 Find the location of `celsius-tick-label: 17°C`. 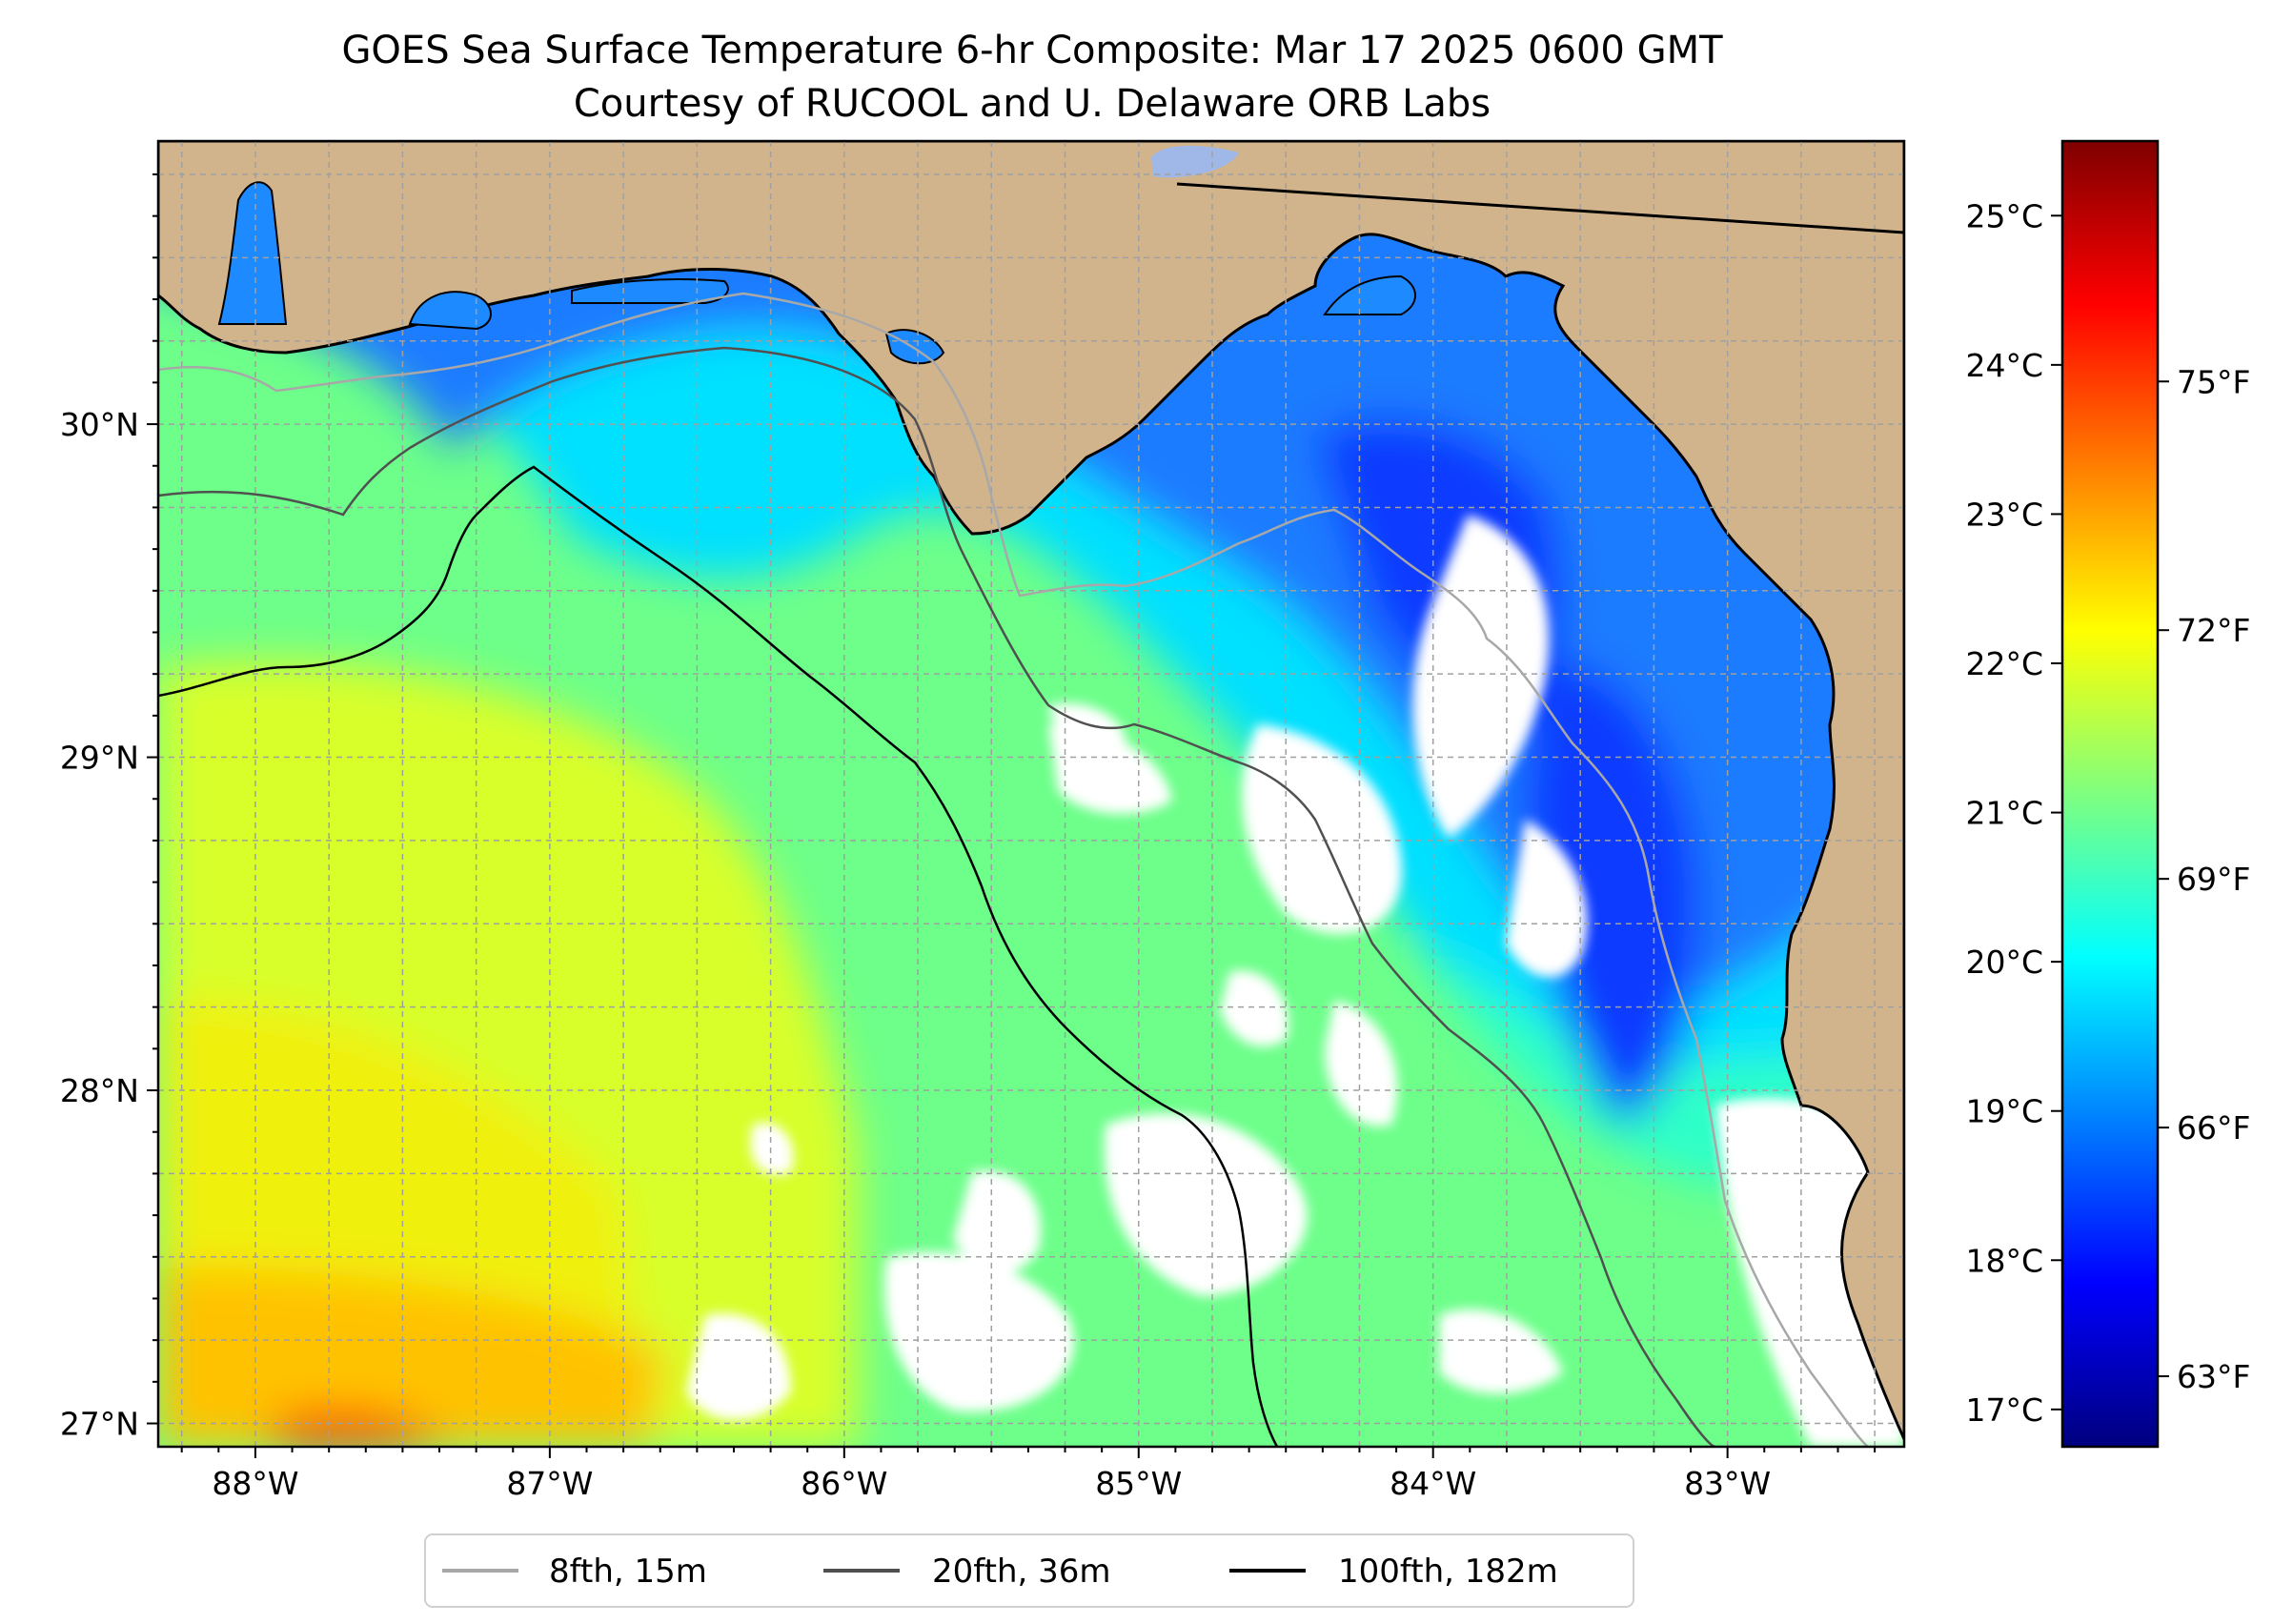

celsius-tick-label: 17°C is located at coordinates (2004, 1410).